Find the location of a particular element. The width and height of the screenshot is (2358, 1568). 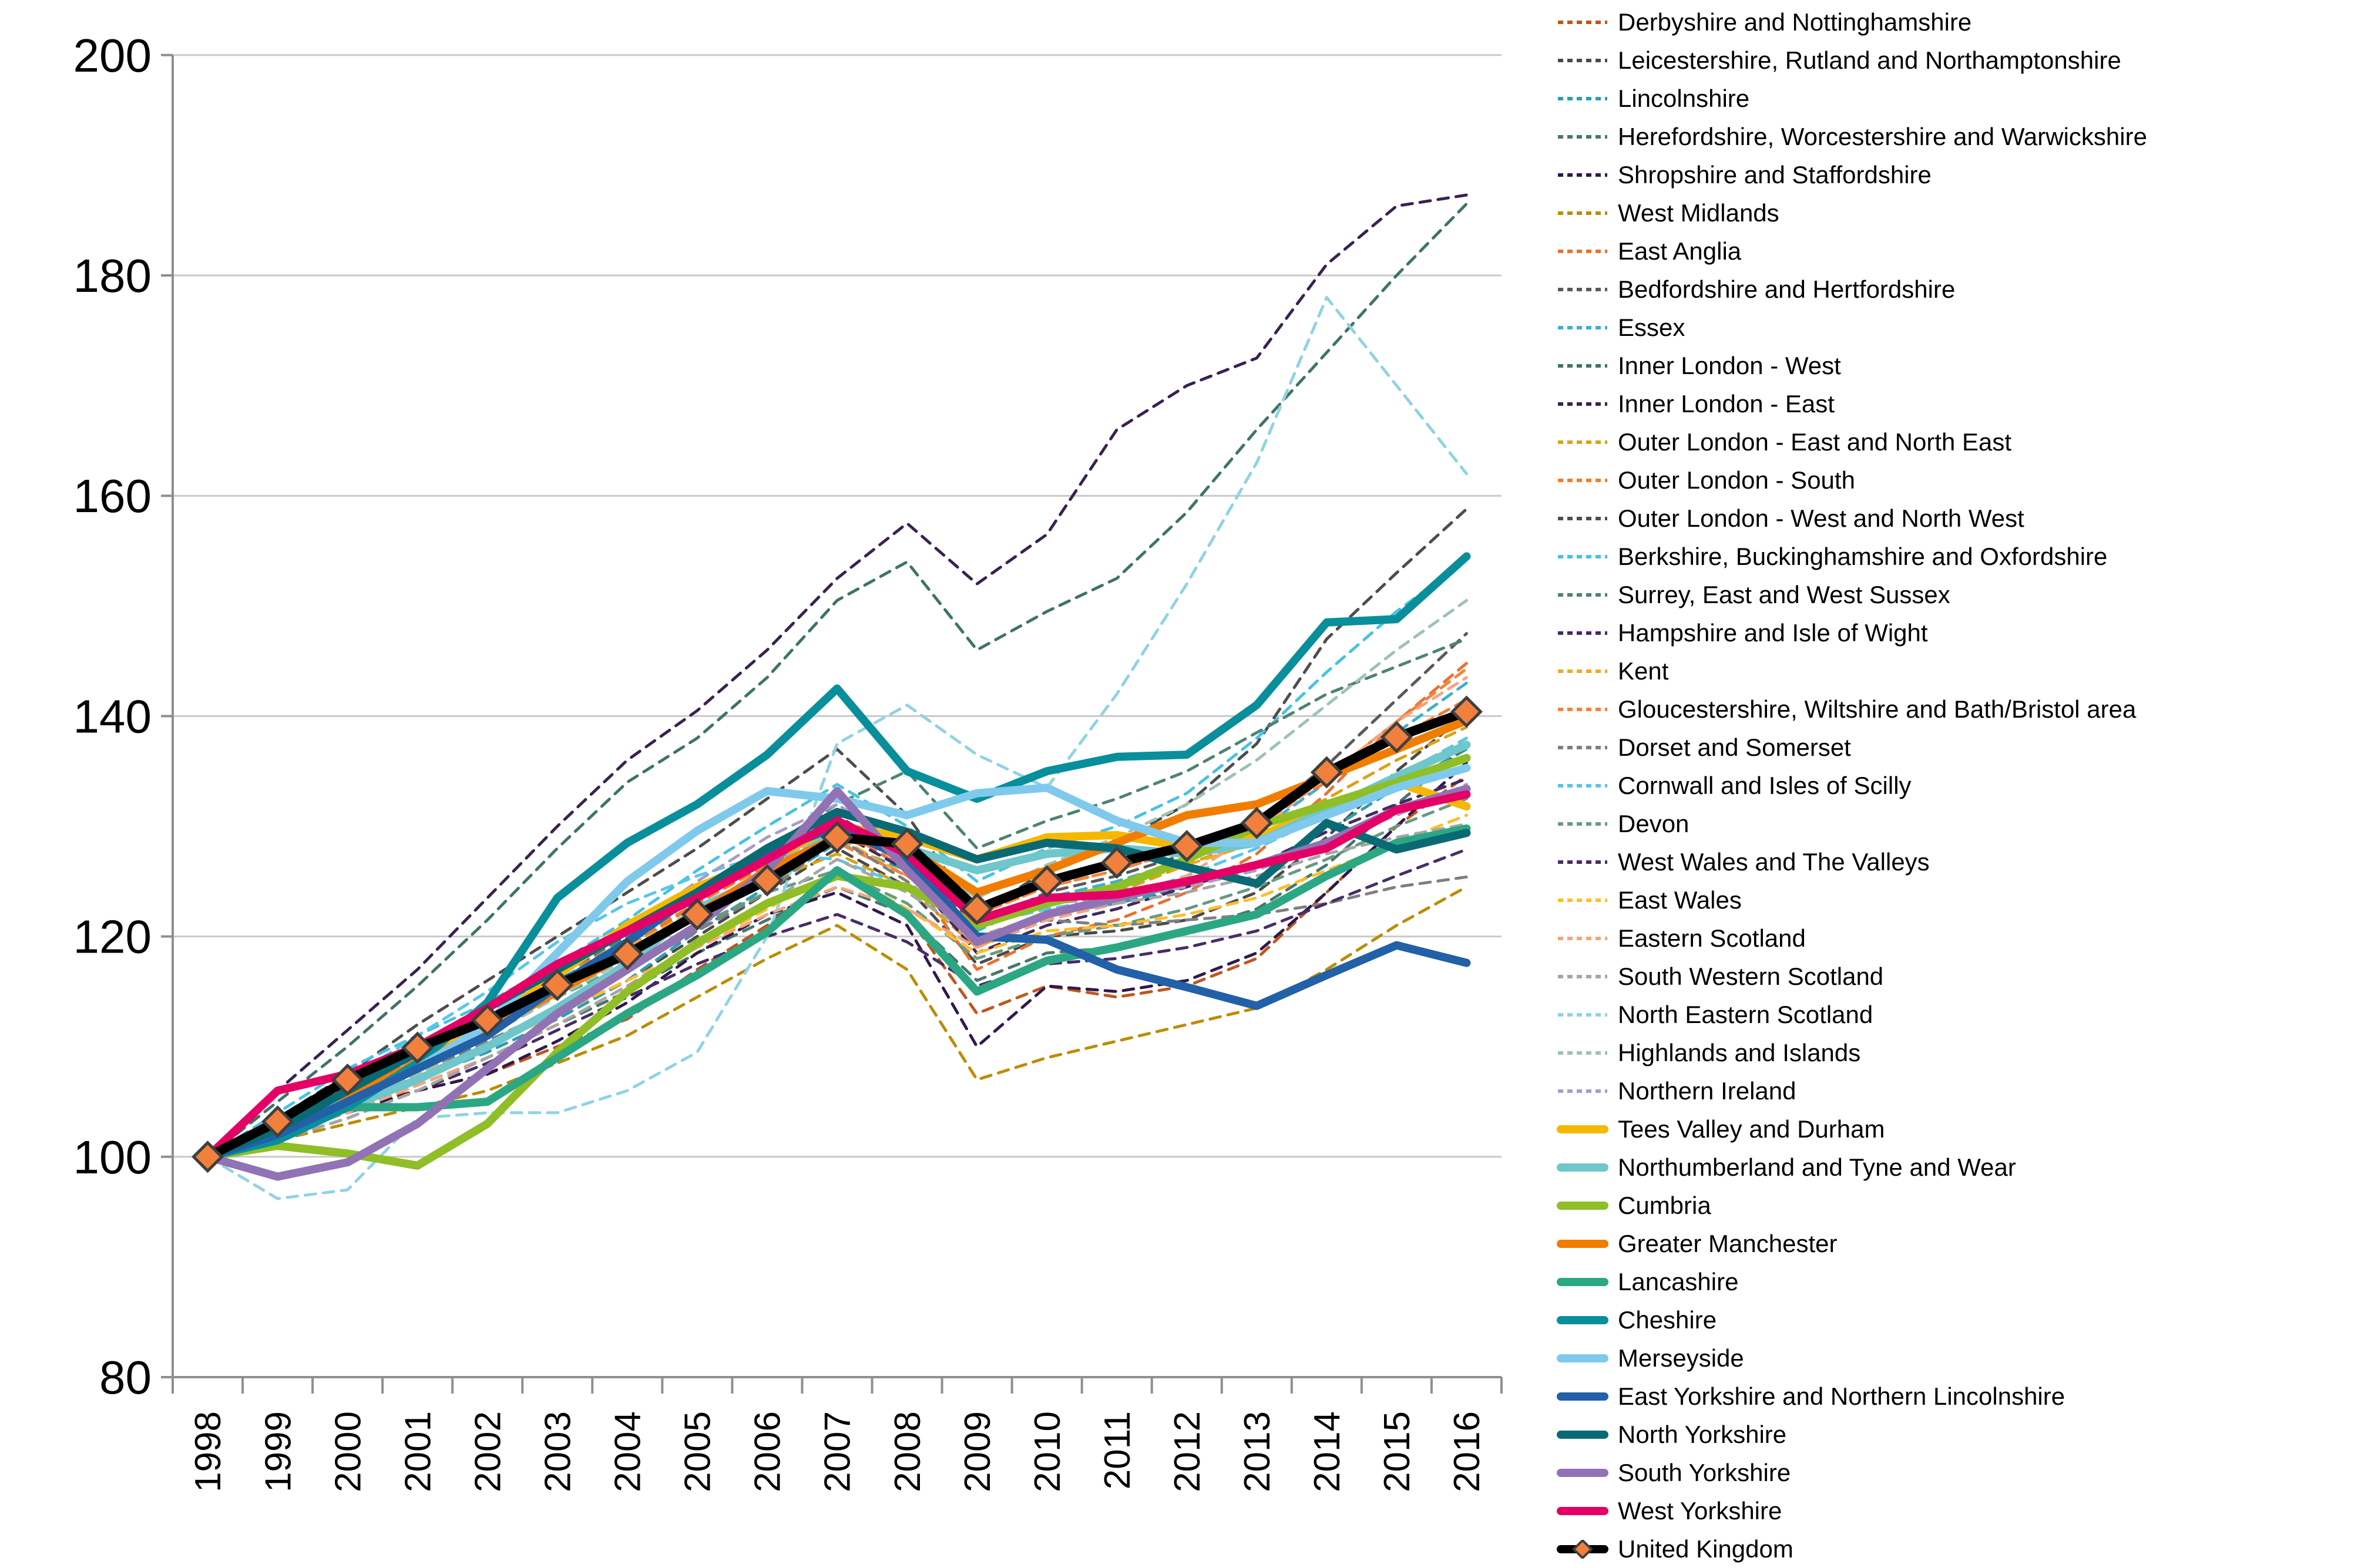

legend-item-united-kingdom: United Kingdom is located at coordinates (1956, 1549).